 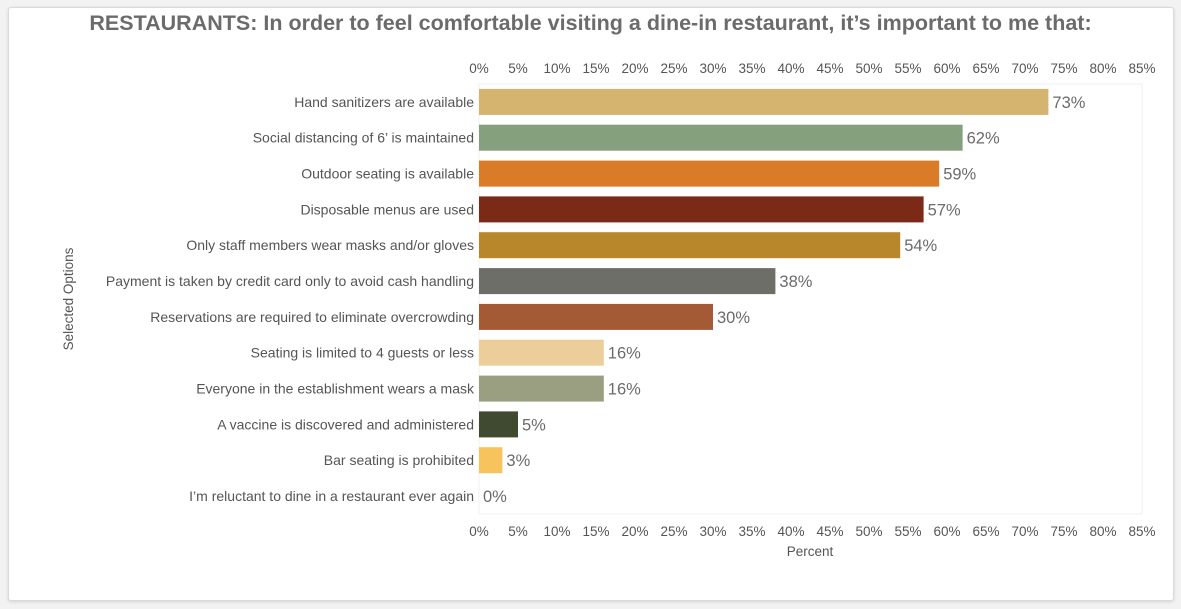 What do you see at coordinates (1141, 531) in the screenshot?
I see `x-tick-label-bottom: 85%` at bounding box center [1141, 531].